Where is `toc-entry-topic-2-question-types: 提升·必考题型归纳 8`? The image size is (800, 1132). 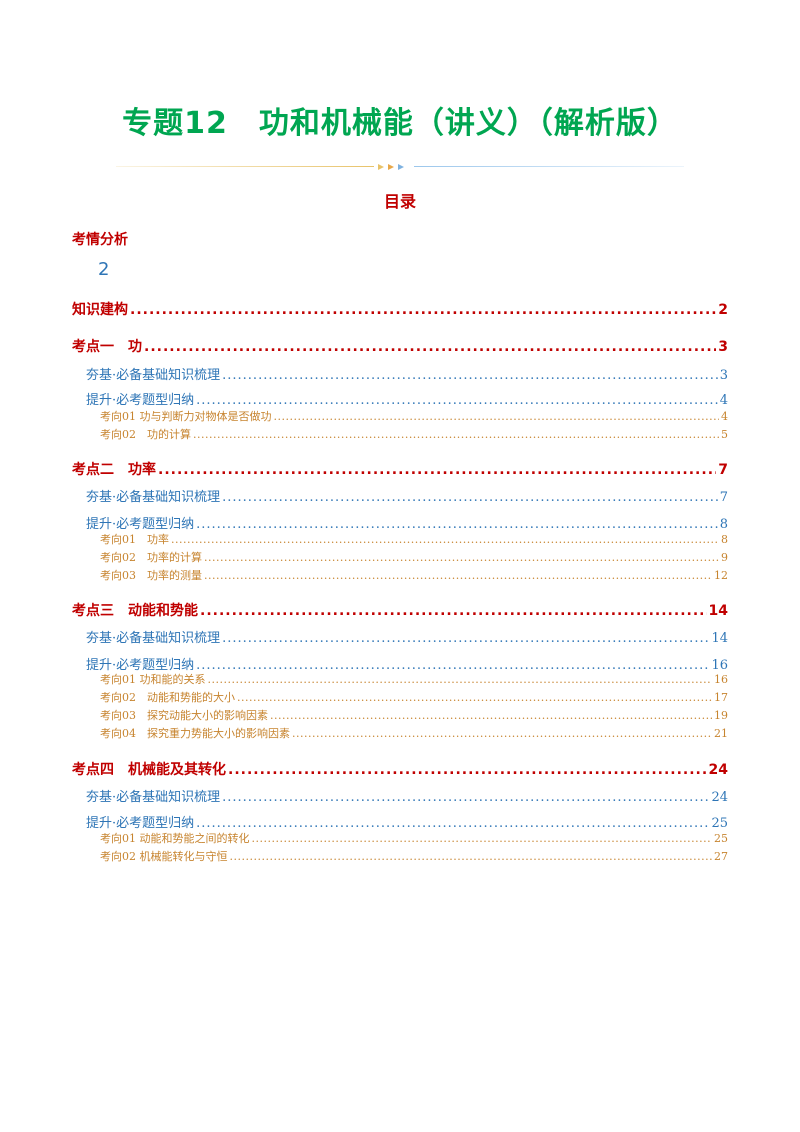 toc-entry-topic-2-question-types: 提升·必考题型归纳 8 is located at coordinates (407, 522).